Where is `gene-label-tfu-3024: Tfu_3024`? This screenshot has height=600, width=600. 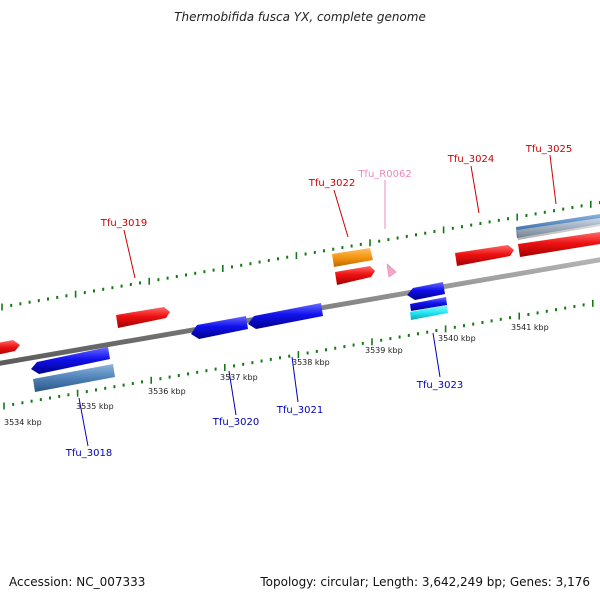 gene-label-tfu-3024: Tfu_3024 is located at coordinates (470, 159).